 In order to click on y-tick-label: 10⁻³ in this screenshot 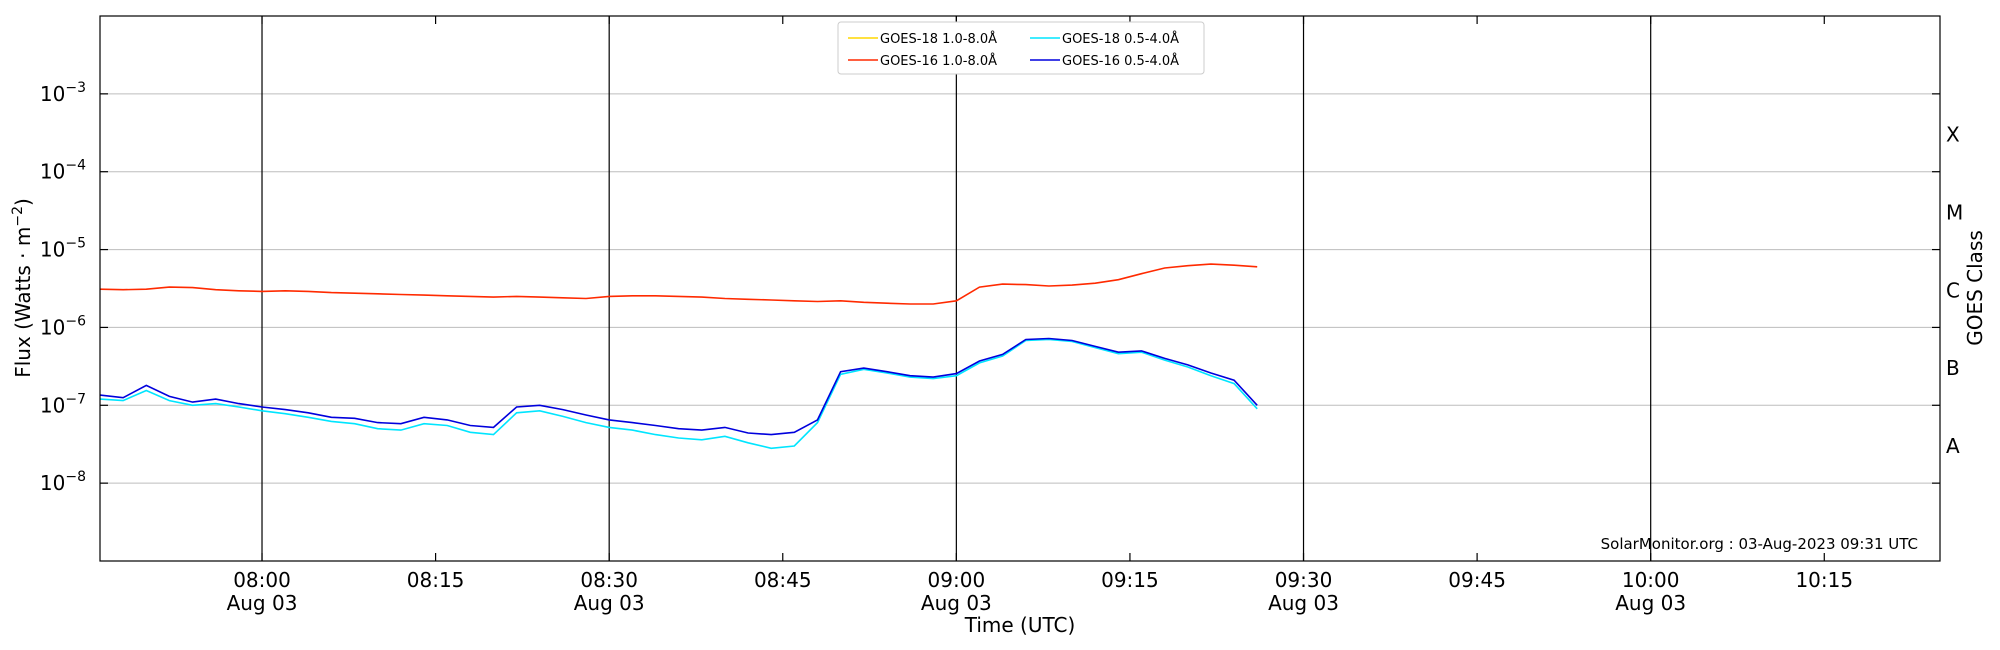, I will do `click(63, 93)`.